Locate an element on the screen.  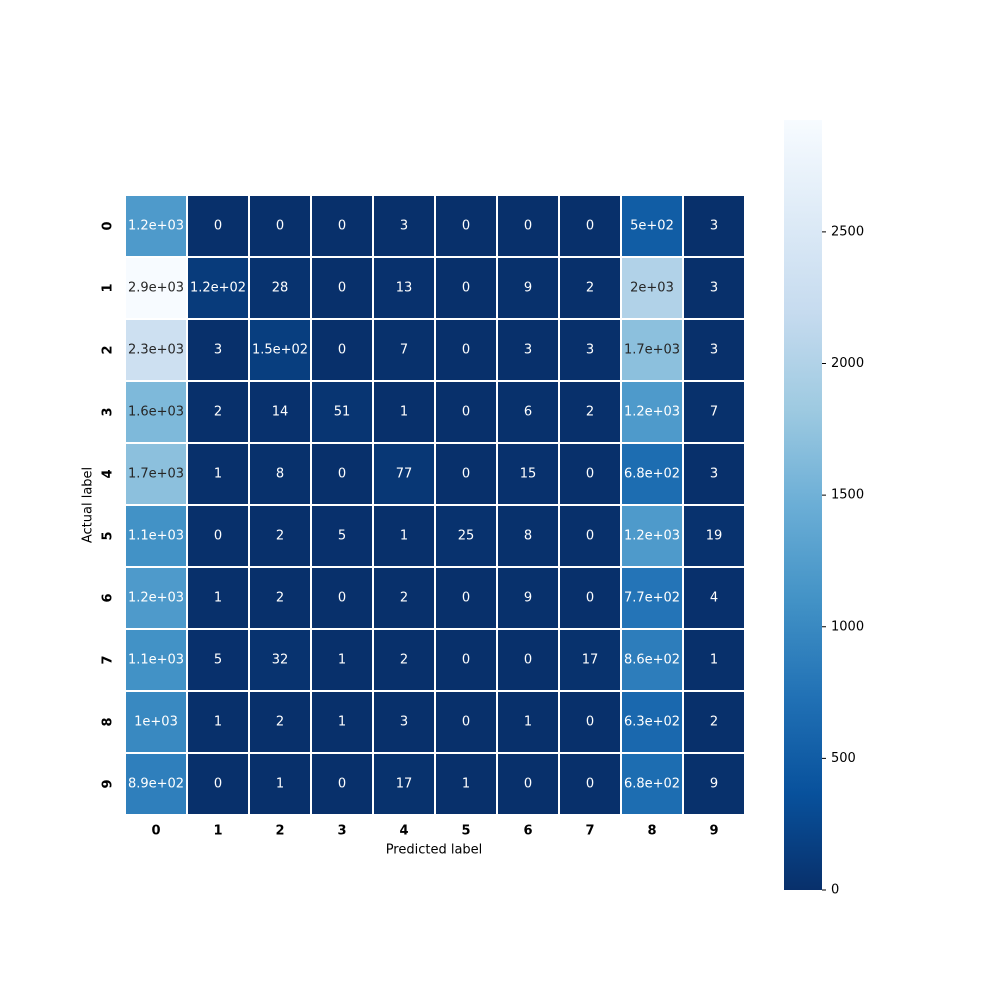
cell-label: 2.9e+03 is located at coordinates (156, 288).